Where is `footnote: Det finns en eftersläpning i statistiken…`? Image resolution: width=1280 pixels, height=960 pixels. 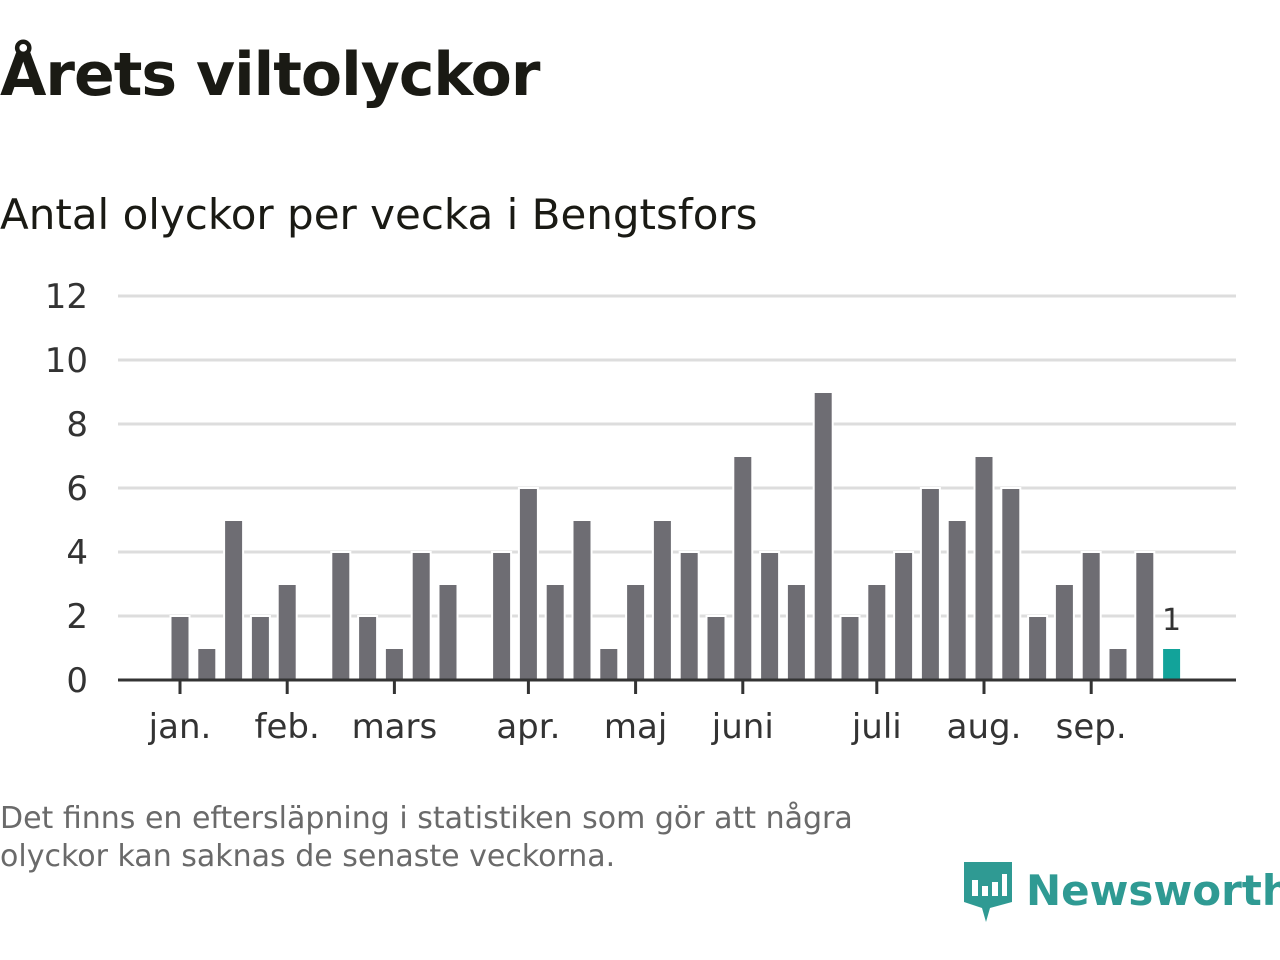 footnote: Det finns en eftersläpning i statistiken… is located at coordinates (426, 837).